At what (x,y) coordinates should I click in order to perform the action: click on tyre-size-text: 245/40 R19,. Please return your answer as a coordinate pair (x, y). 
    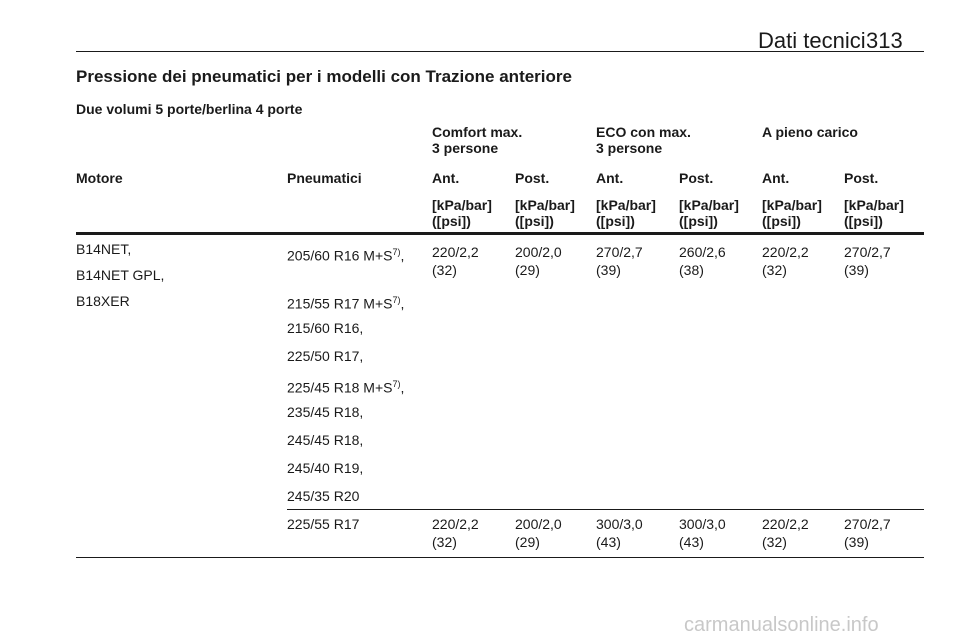
    Looking at the image, I should click on (325, 468).